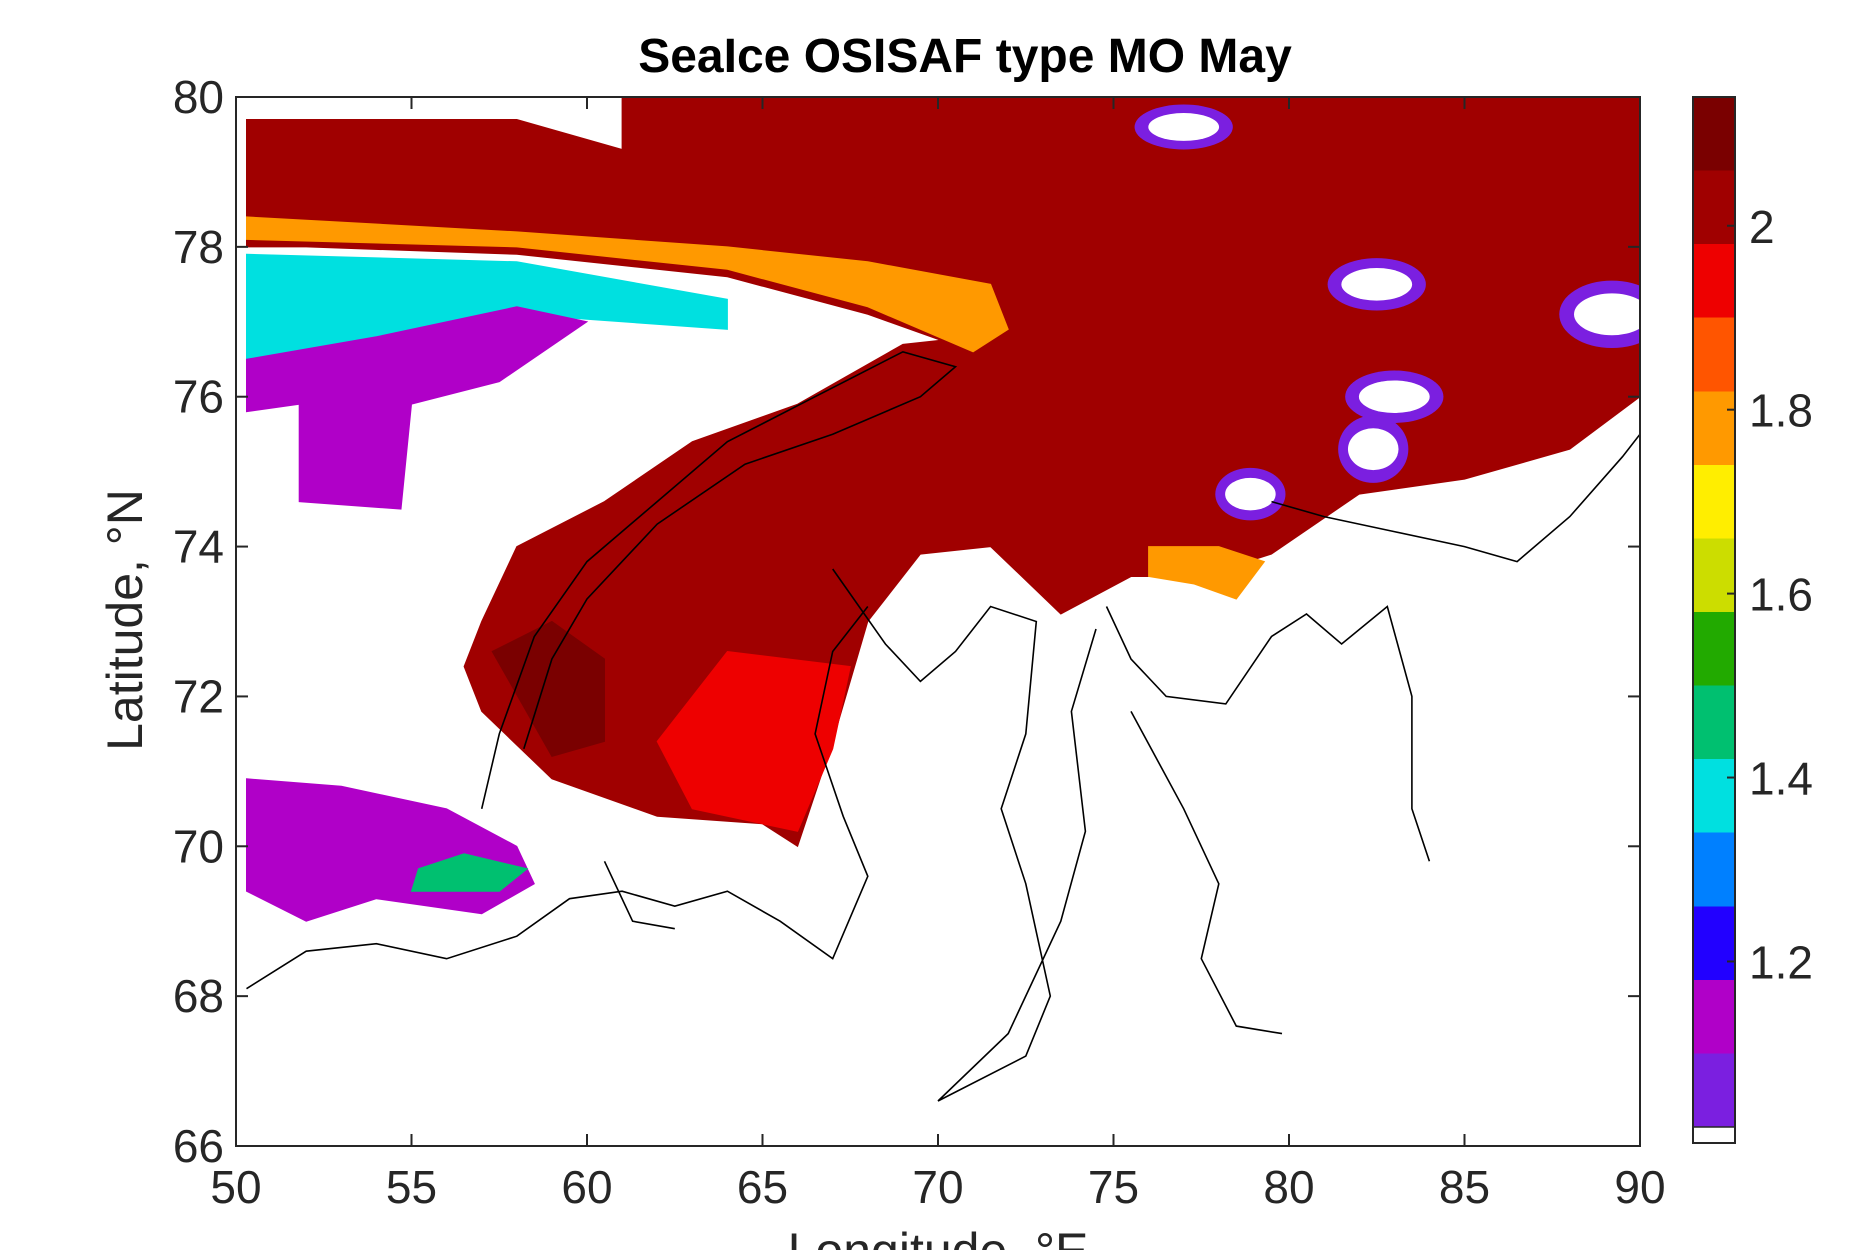  I want to click on y-tick-label: 78, so click(198, 247).